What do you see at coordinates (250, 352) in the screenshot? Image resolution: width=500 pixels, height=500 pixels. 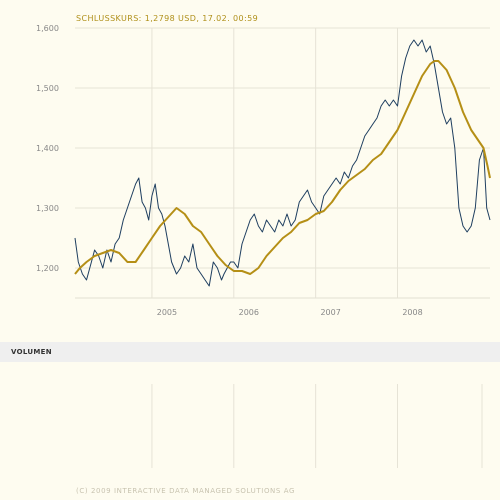 I see `volume-header: VOLUMEN` at bounding box center [250, 352].